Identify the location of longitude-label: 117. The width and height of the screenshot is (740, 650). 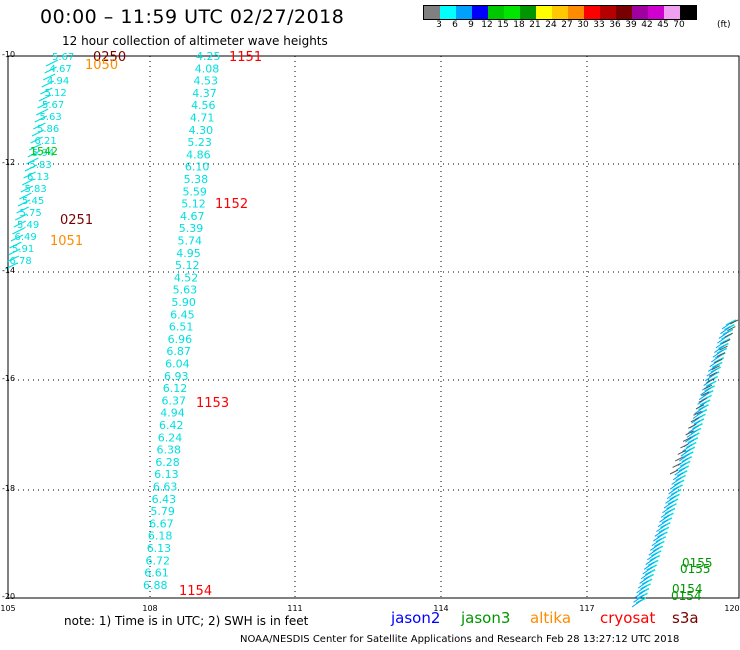
(587, 608).